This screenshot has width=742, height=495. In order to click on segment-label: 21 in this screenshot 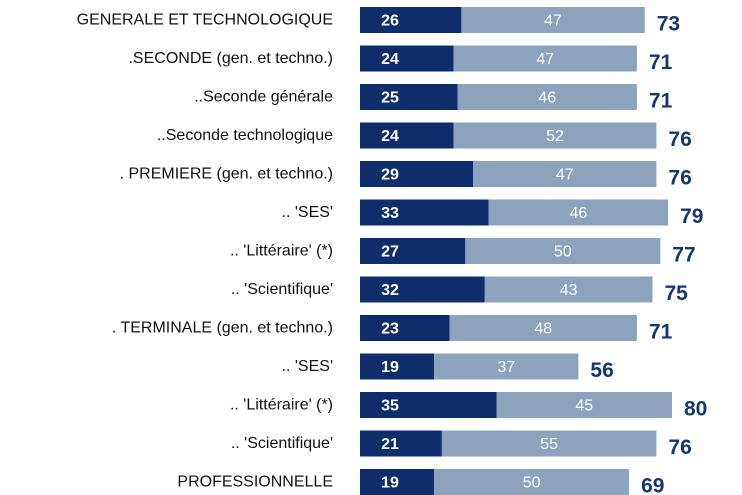, I will do `click(390, 444)`.